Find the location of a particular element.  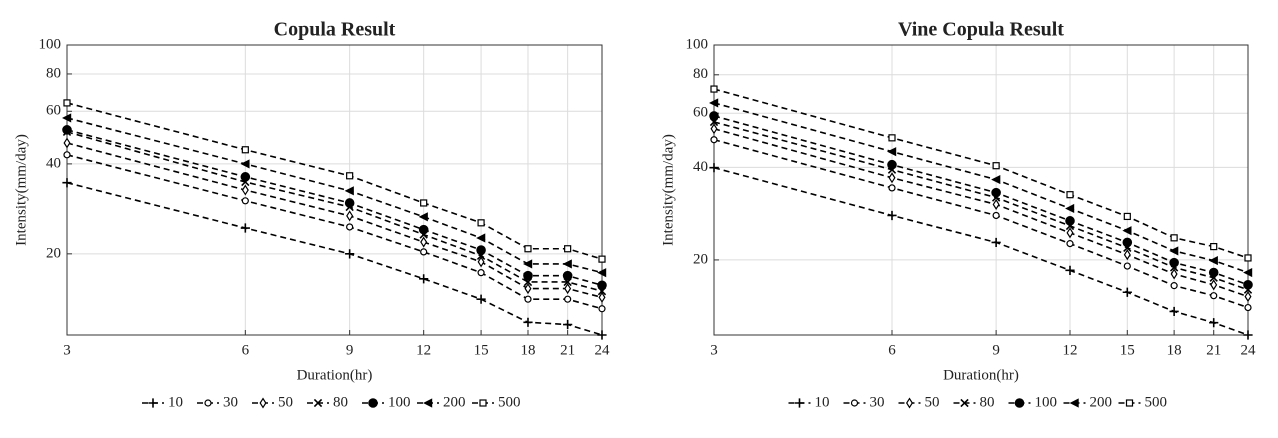

y-tick-label: 80 is located at coordinates (700, 74).